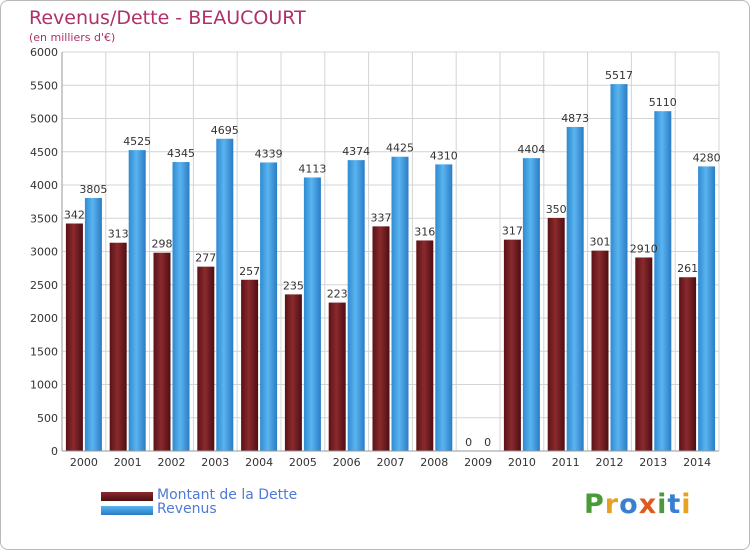  I want to click on data-label-dette: 342, so click(74, 215).